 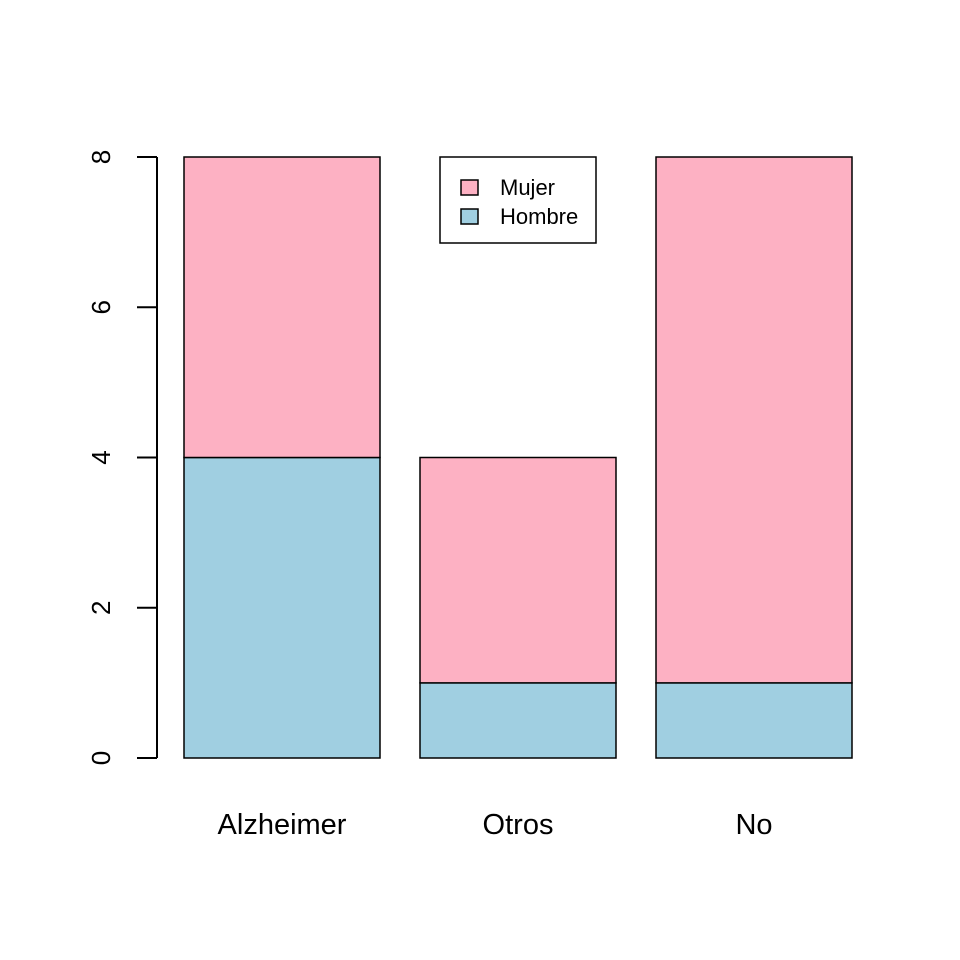 I want to click on legend-swatch-hombre, so click(x=469, y=216).